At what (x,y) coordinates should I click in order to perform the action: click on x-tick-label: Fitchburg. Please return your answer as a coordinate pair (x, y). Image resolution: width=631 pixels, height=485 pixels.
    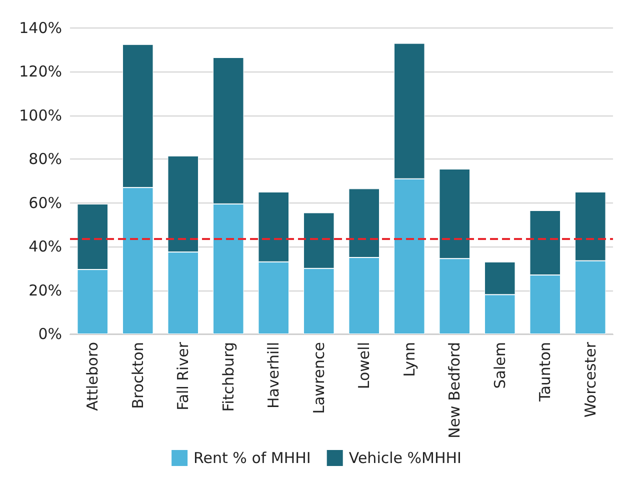
    Looking at the image, I should click on (228, 377).